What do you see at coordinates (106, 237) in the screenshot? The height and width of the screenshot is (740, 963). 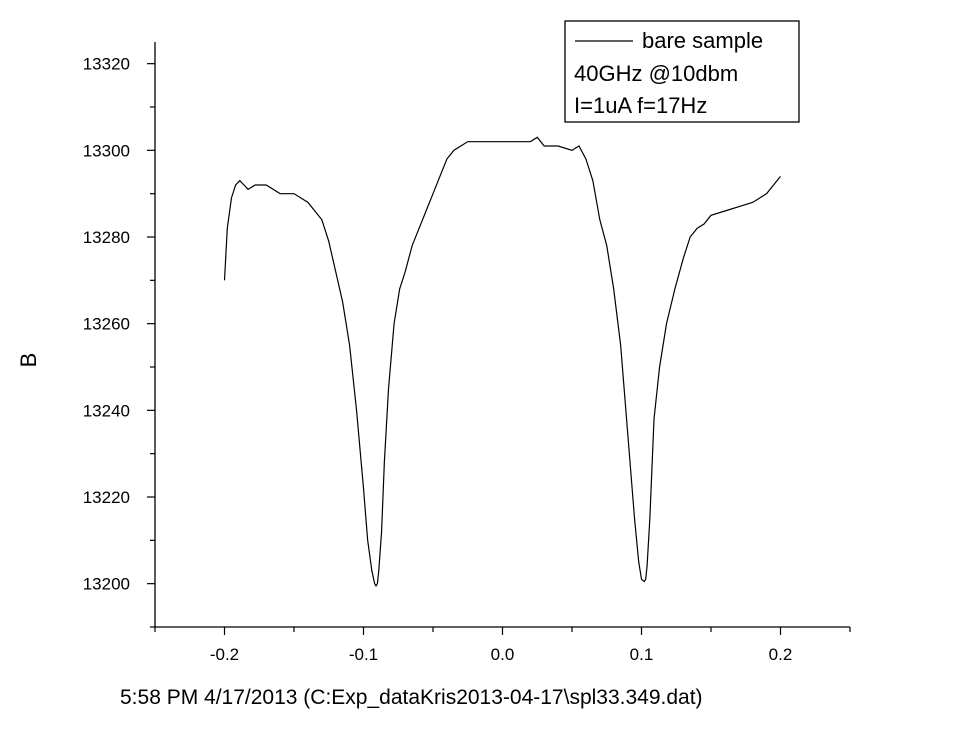 I see `y-tick-label: 13280` at bounding box center [106, 237].